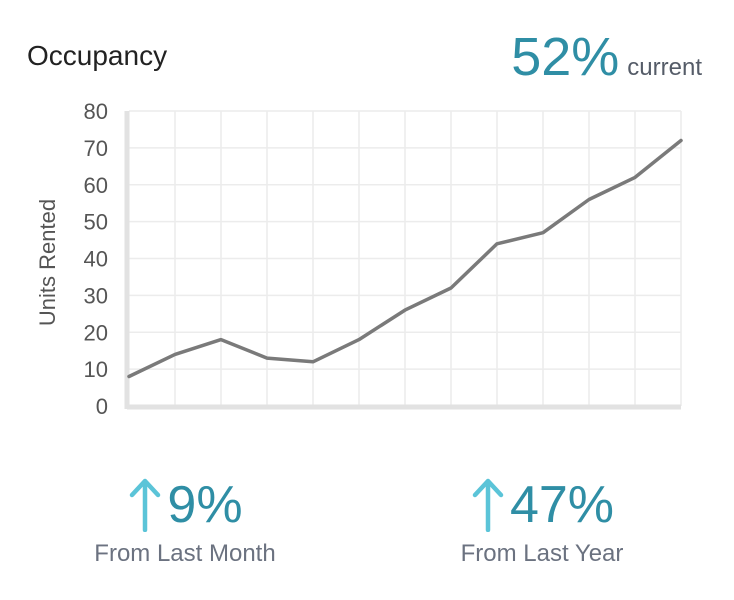 Image resolution: width=734 pixels, height=600 pixels. What do you see at coordinates (96, 295) in the screenshot?
I see `y-tick-label: 30` at bounding box center [96, 295].